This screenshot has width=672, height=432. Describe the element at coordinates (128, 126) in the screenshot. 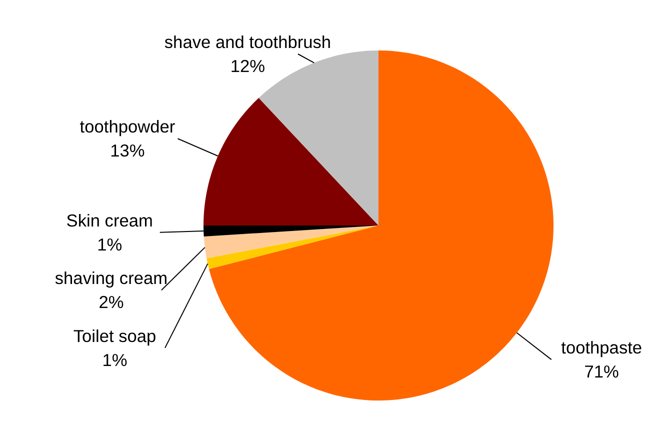

I see `slice-label: toothpowder` at that location.